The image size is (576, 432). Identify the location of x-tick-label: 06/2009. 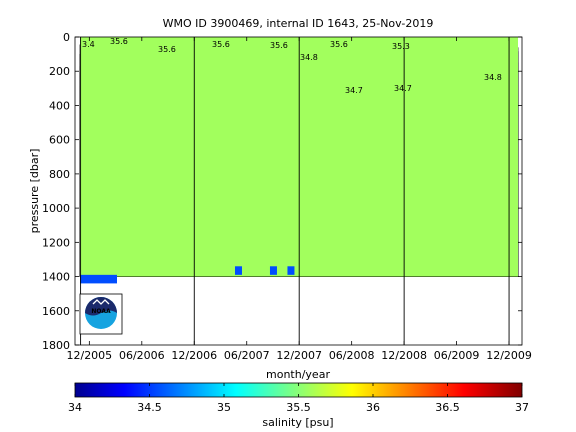
(457, 355).